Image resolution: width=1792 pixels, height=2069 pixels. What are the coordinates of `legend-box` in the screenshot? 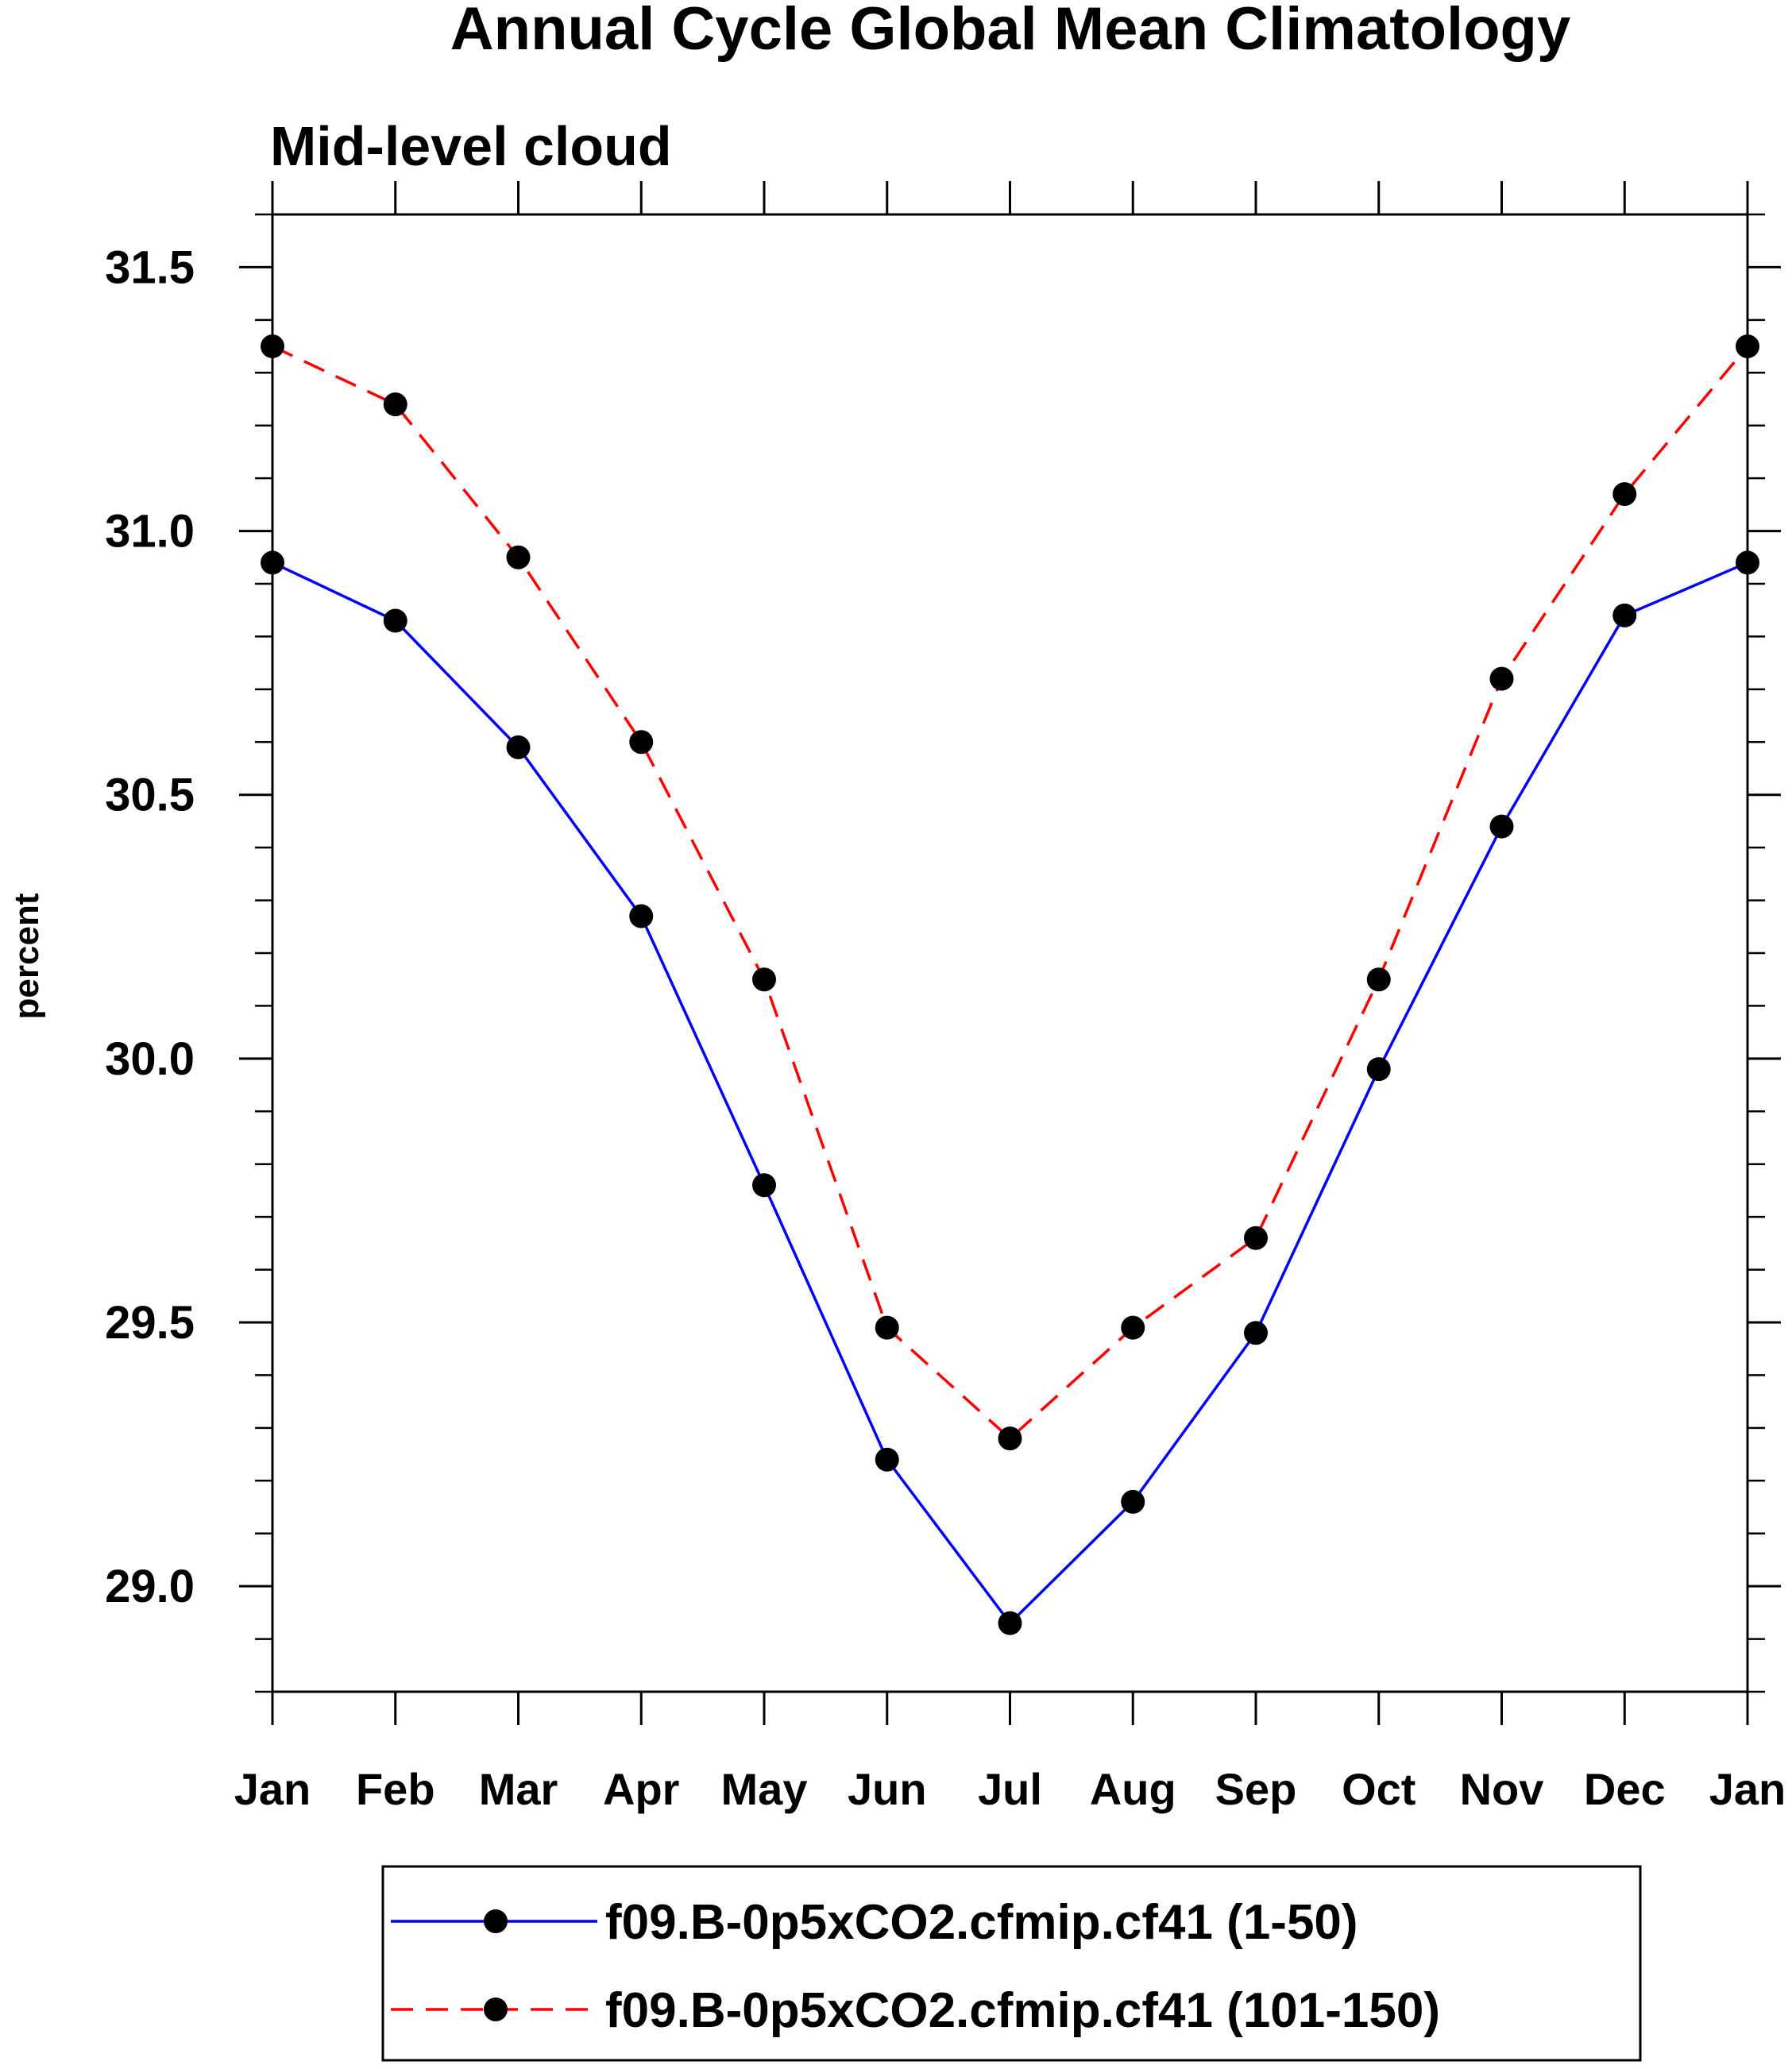 It's located at (1011, 1963).